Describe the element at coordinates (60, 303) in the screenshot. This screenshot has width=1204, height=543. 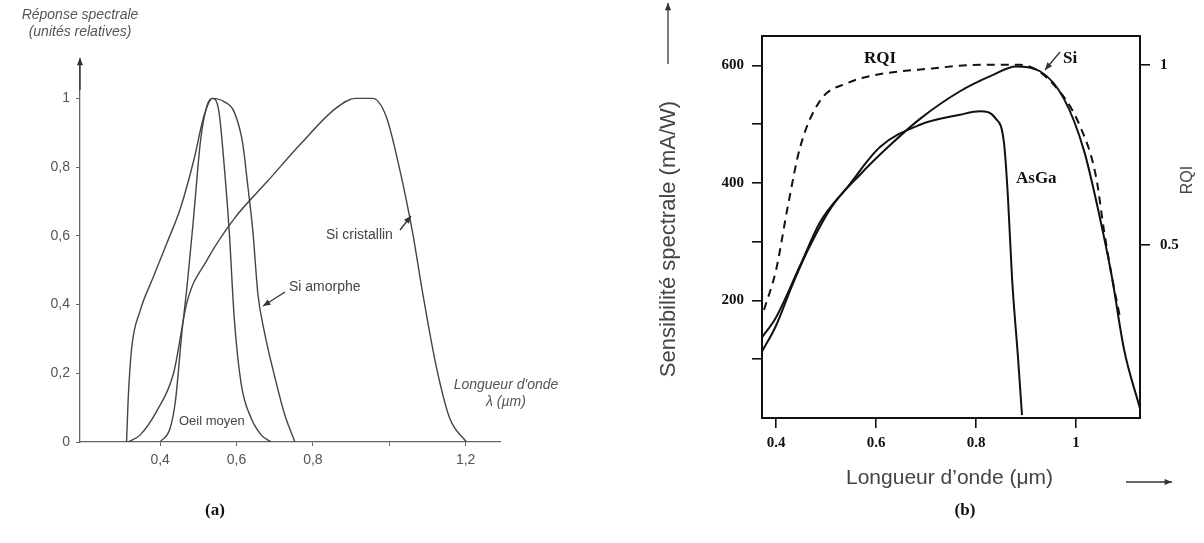
I see `y-tick-label: 0,4` at that location.